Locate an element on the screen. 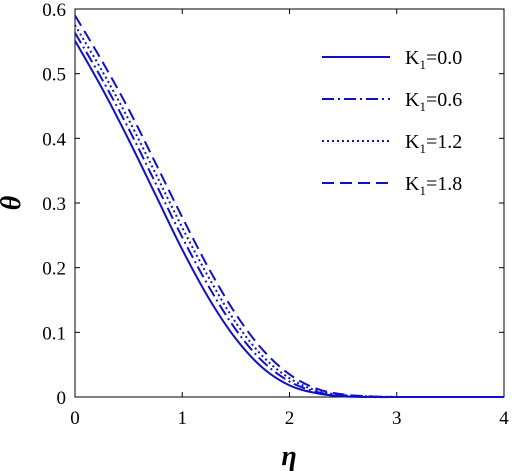 The height and width of the screenshot is (471, 512). legend: K1=0.0 K1=0.6 K1=1.2 K1=1.8 is located at coordinates (392, 122).